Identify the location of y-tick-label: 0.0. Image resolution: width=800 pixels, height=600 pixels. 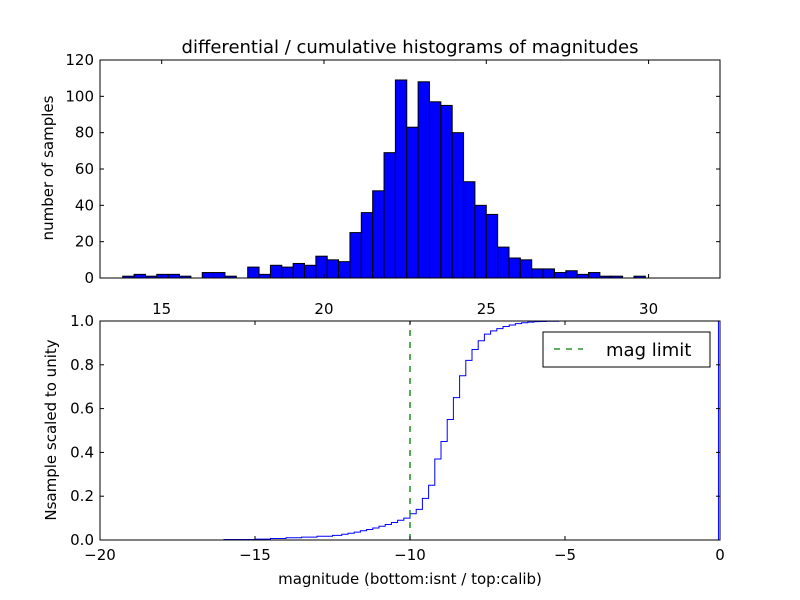
(82, 540).